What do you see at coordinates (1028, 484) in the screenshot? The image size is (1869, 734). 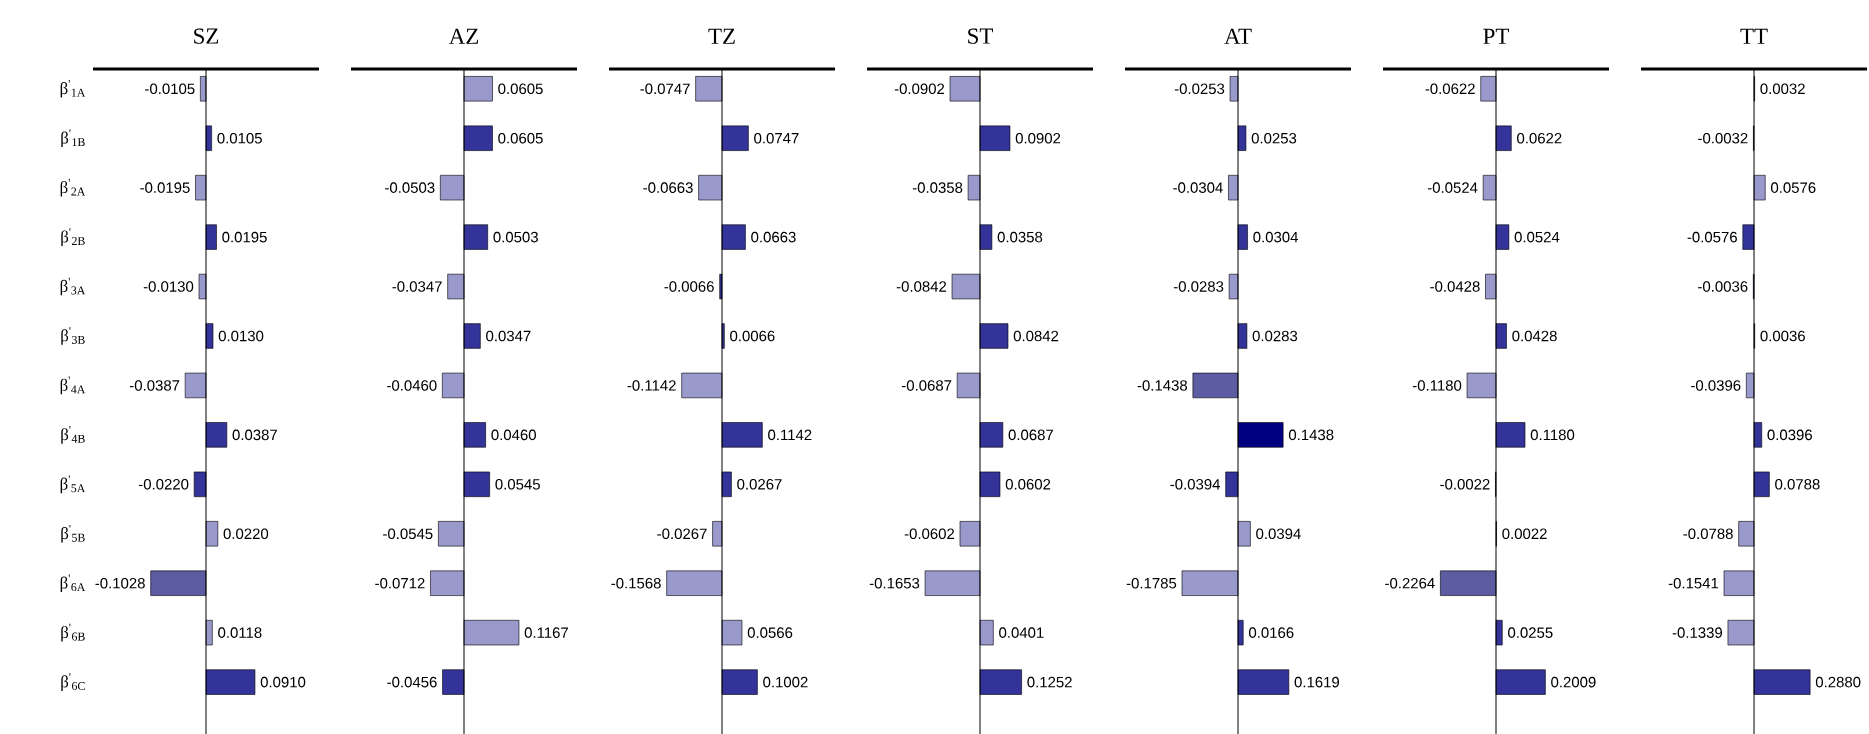 I see `data-label: 0.0602` at bounding box center [1028, 484].